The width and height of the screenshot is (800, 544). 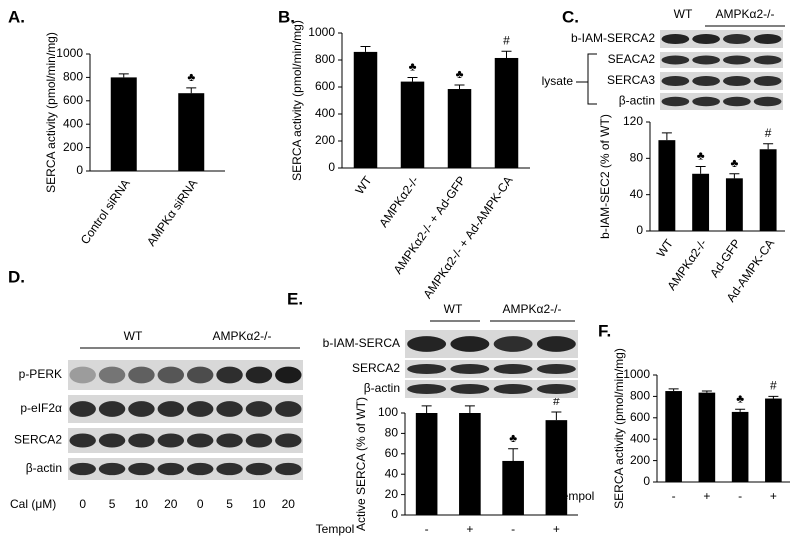 What do you see at coordinates (295, 298) in the screenshot?
I see `panel-label: E.` at bounding box center [295, 298].